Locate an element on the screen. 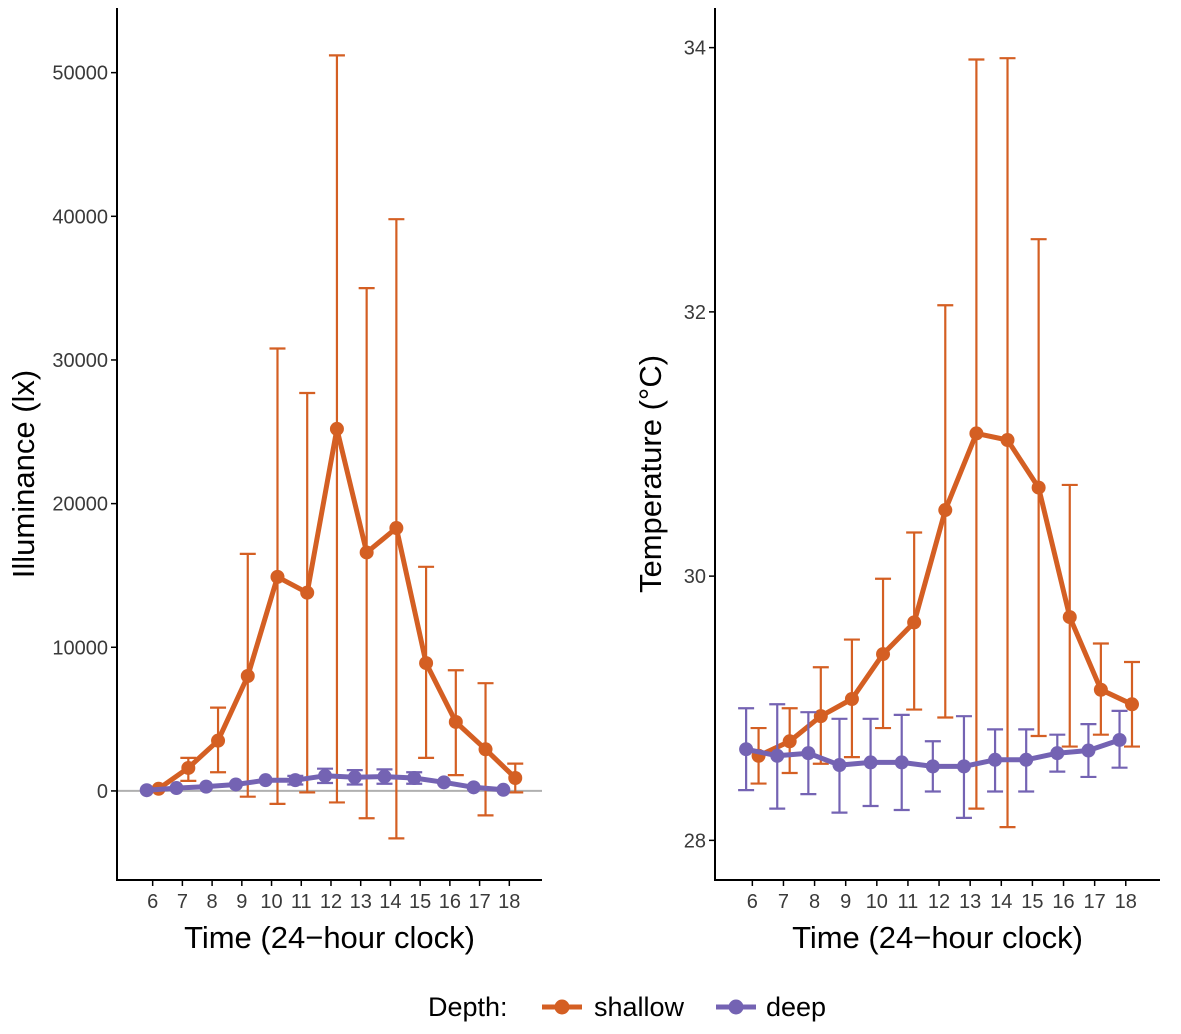 The height and width of the screenshot is (1034, 1181). y-tick-label: 30 is located at coordinates (695, 577).